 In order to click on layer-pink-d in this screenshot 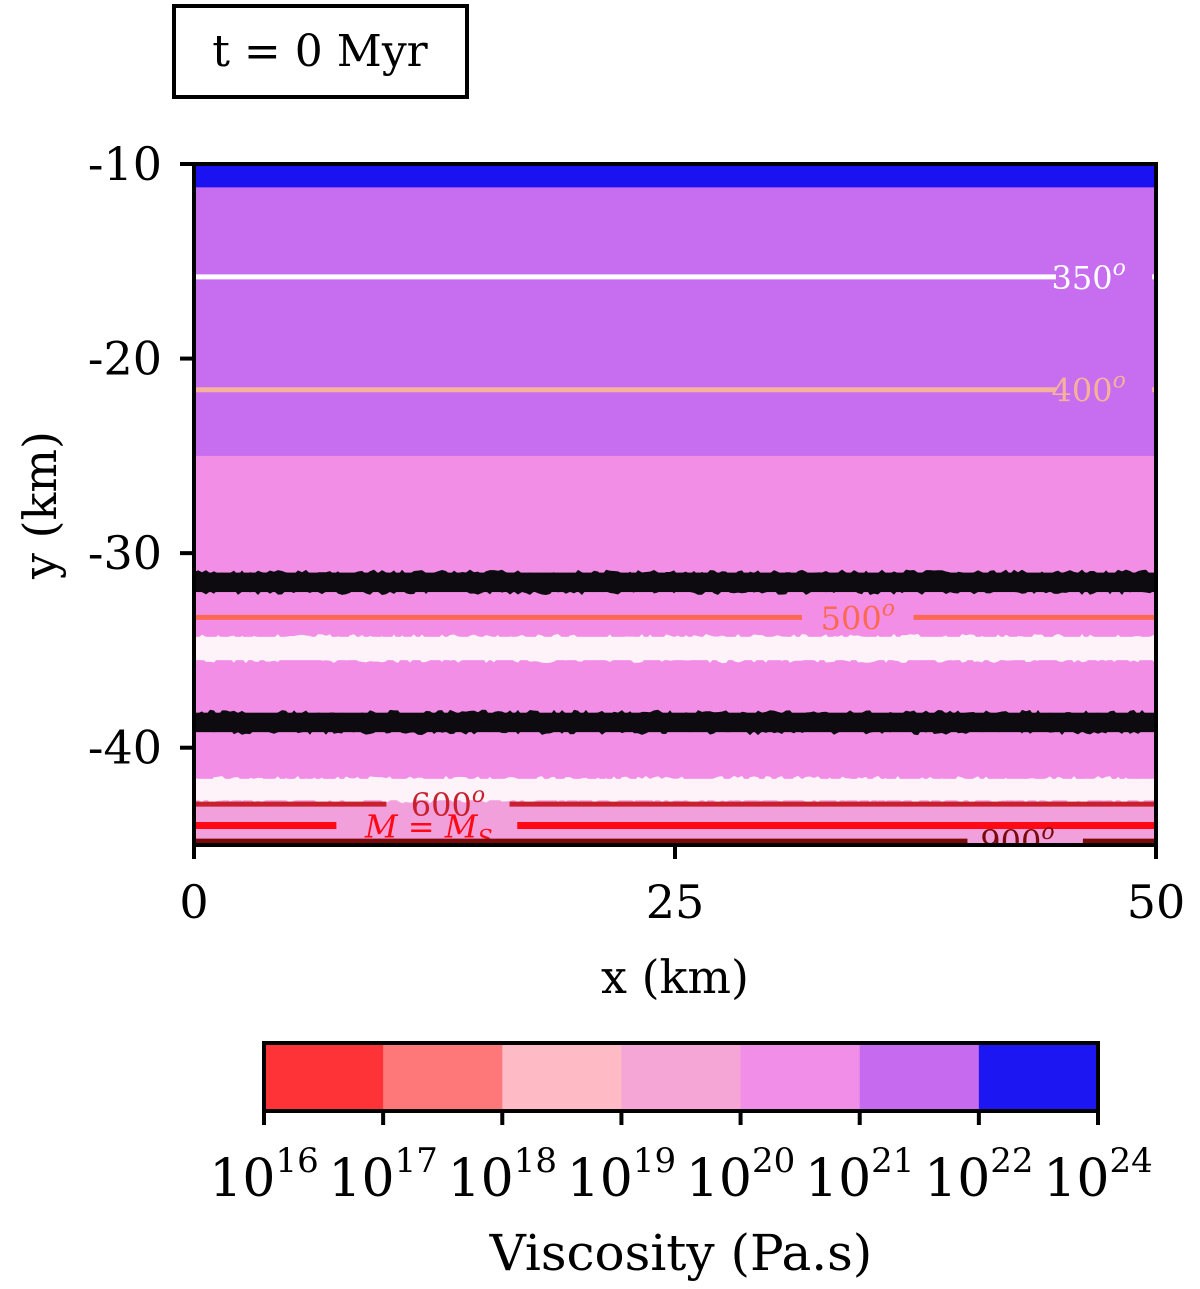, I will do `click(675, 756)`.